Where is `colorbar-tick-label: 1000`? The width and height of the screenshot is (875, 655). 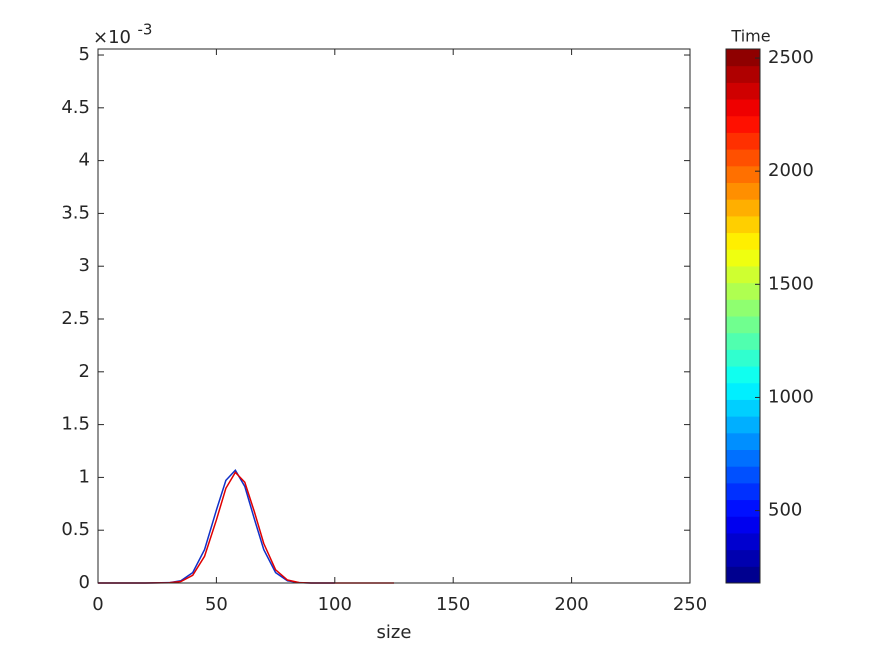 colorbar-tick-label: 1000 is located at coordinates (791, 396).